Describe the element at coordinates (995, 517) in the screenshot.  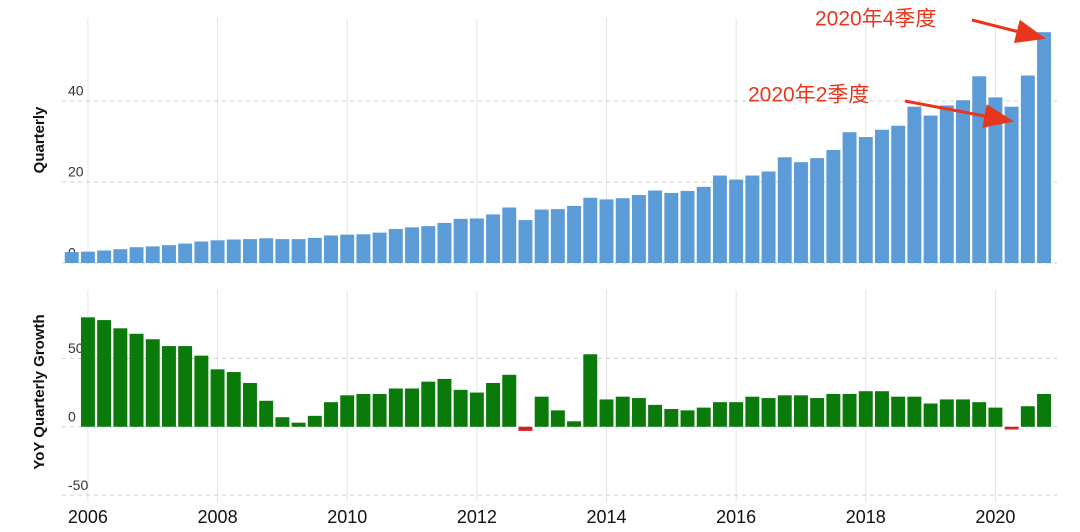
I see `x-tick-label: 2020` at that location.